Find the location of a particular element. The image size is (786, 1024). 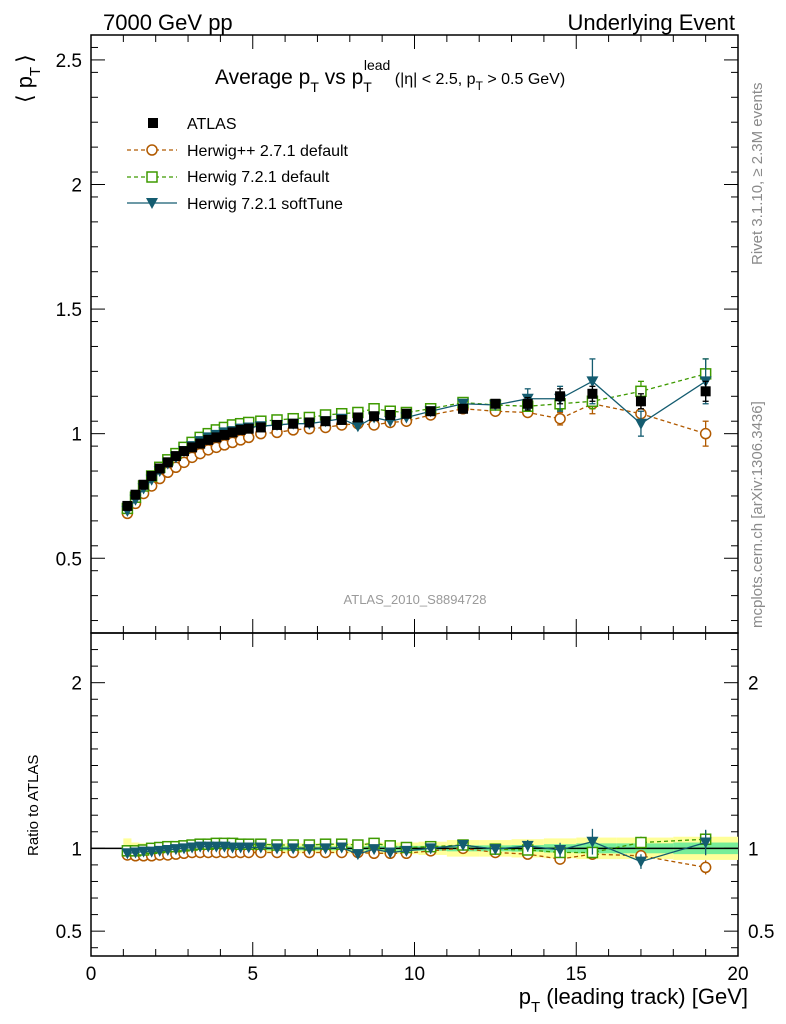

main-series-herwigpp is located at coordinates (416, 456).